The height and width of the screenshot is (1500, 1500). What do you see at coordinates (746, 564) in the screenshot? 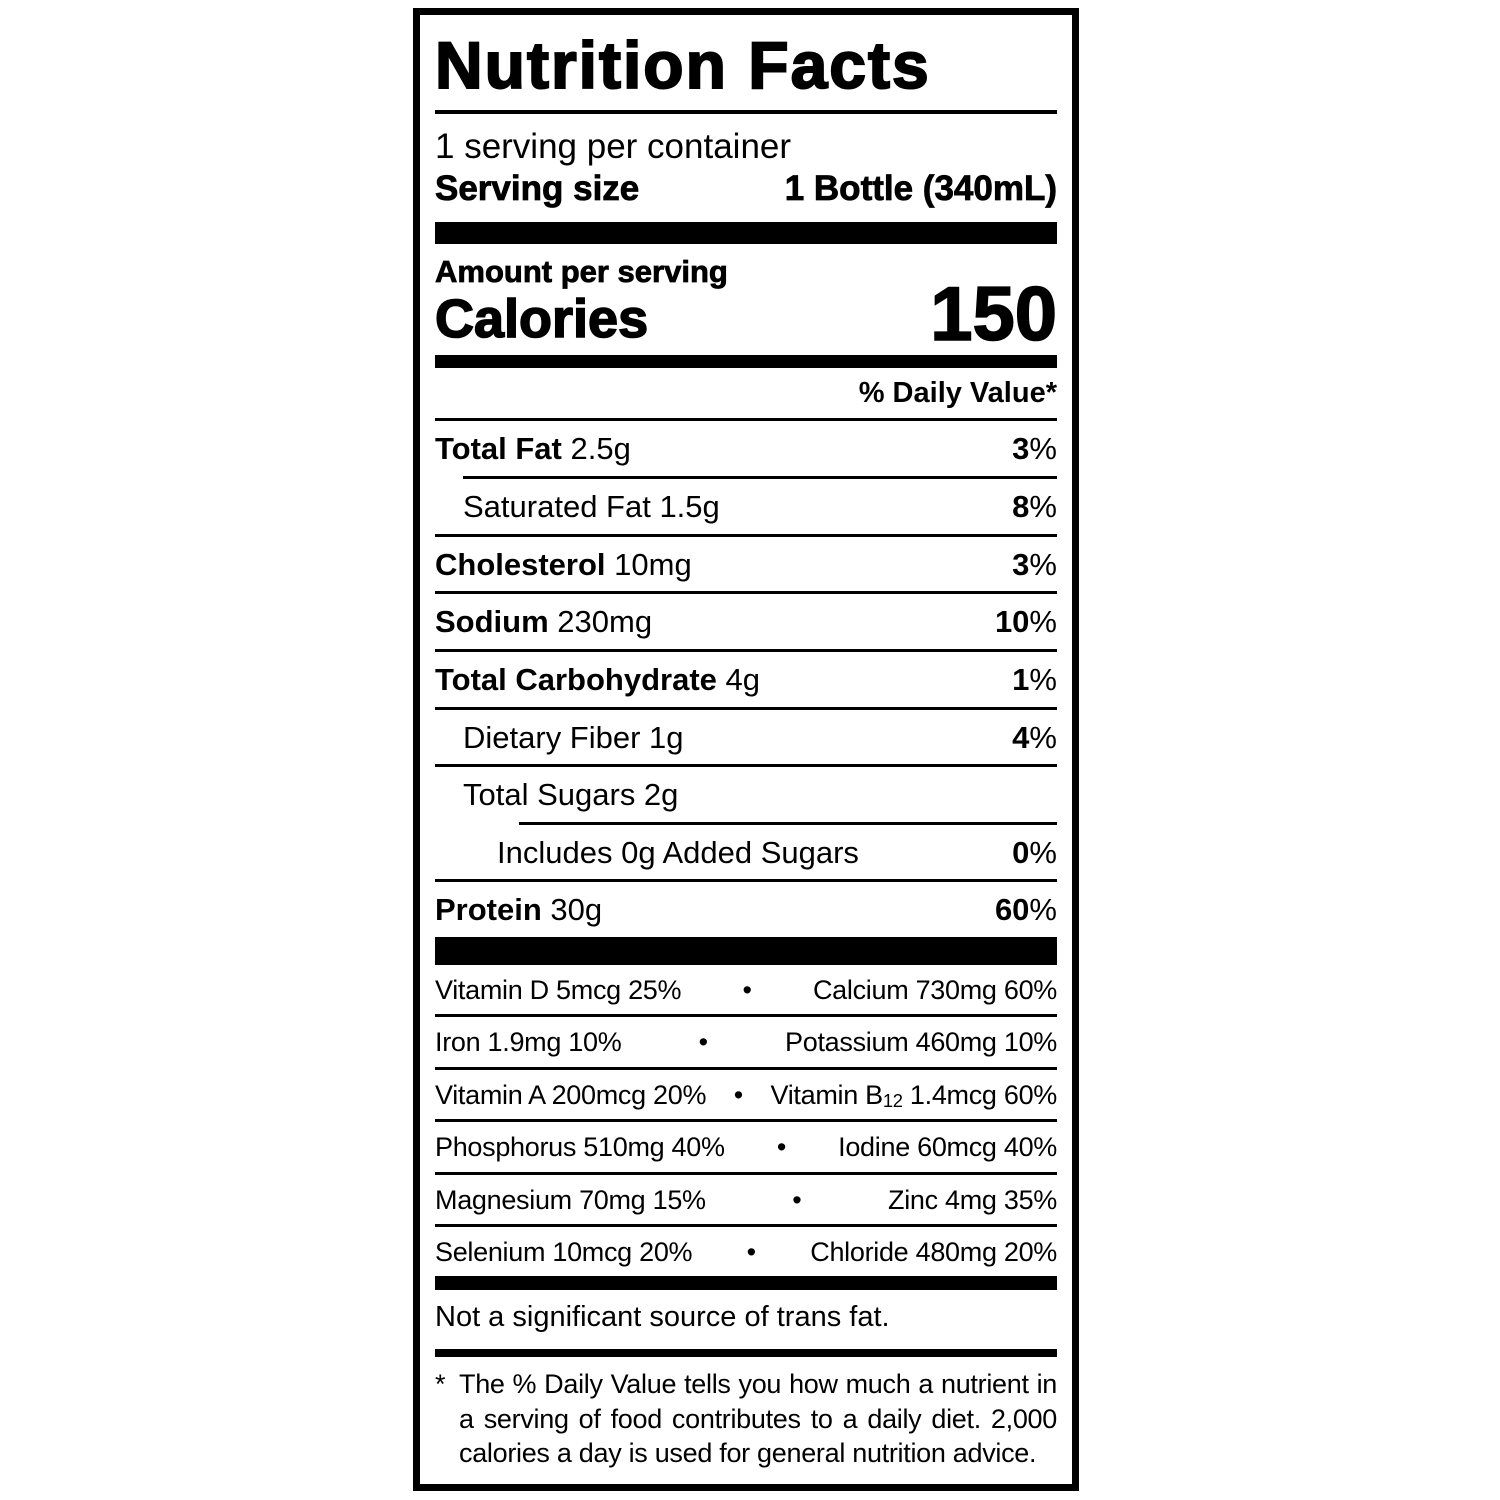
I see `nutrient-row-cholesterol: Cholesterol 10mg 3%` at bounding box center [746, 564].